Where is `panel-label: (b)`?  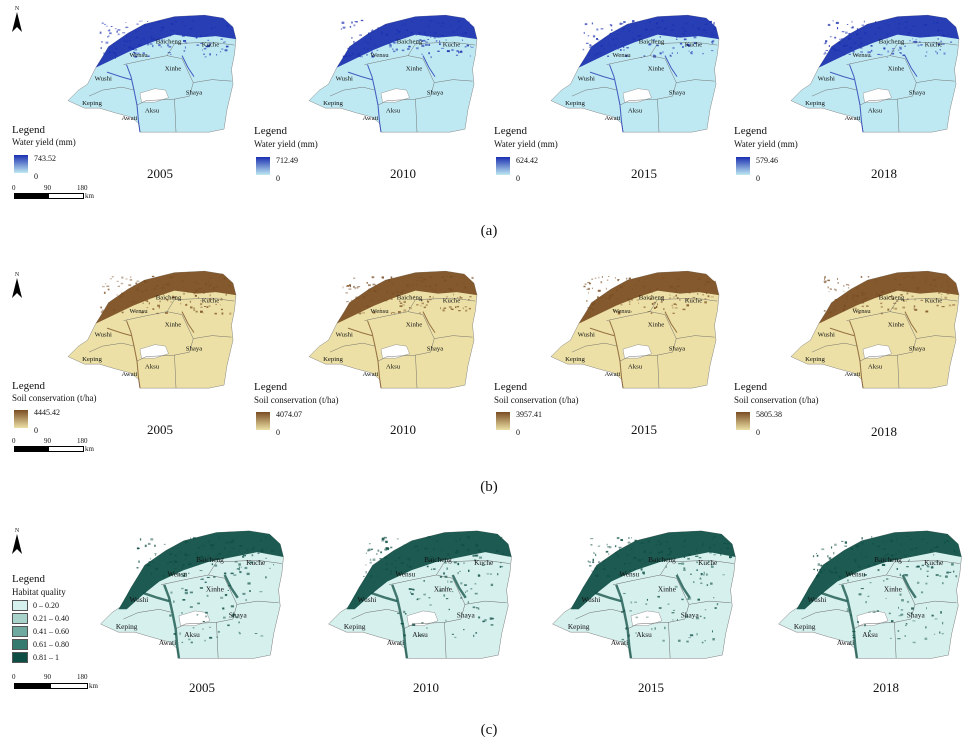 panel-label: (b) is located at coordinates (489, 487).